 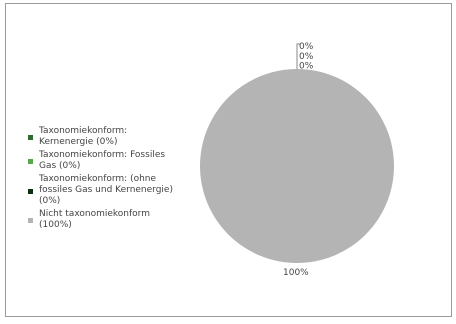 I want to click on legend-item-nicht-konform: Nicht taxonomiekonform (100%), so click(x=101, y=220).